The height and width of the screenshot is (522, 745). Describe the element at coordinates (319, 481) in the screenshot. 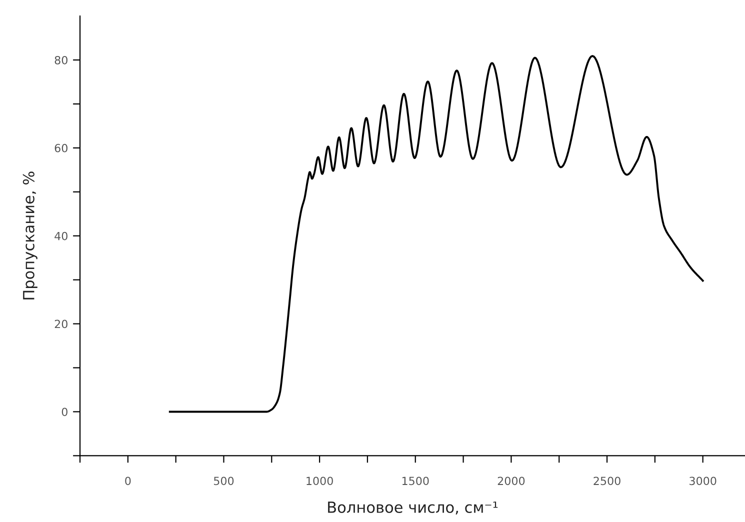

I see `x-tick-label: 1000` at that location.